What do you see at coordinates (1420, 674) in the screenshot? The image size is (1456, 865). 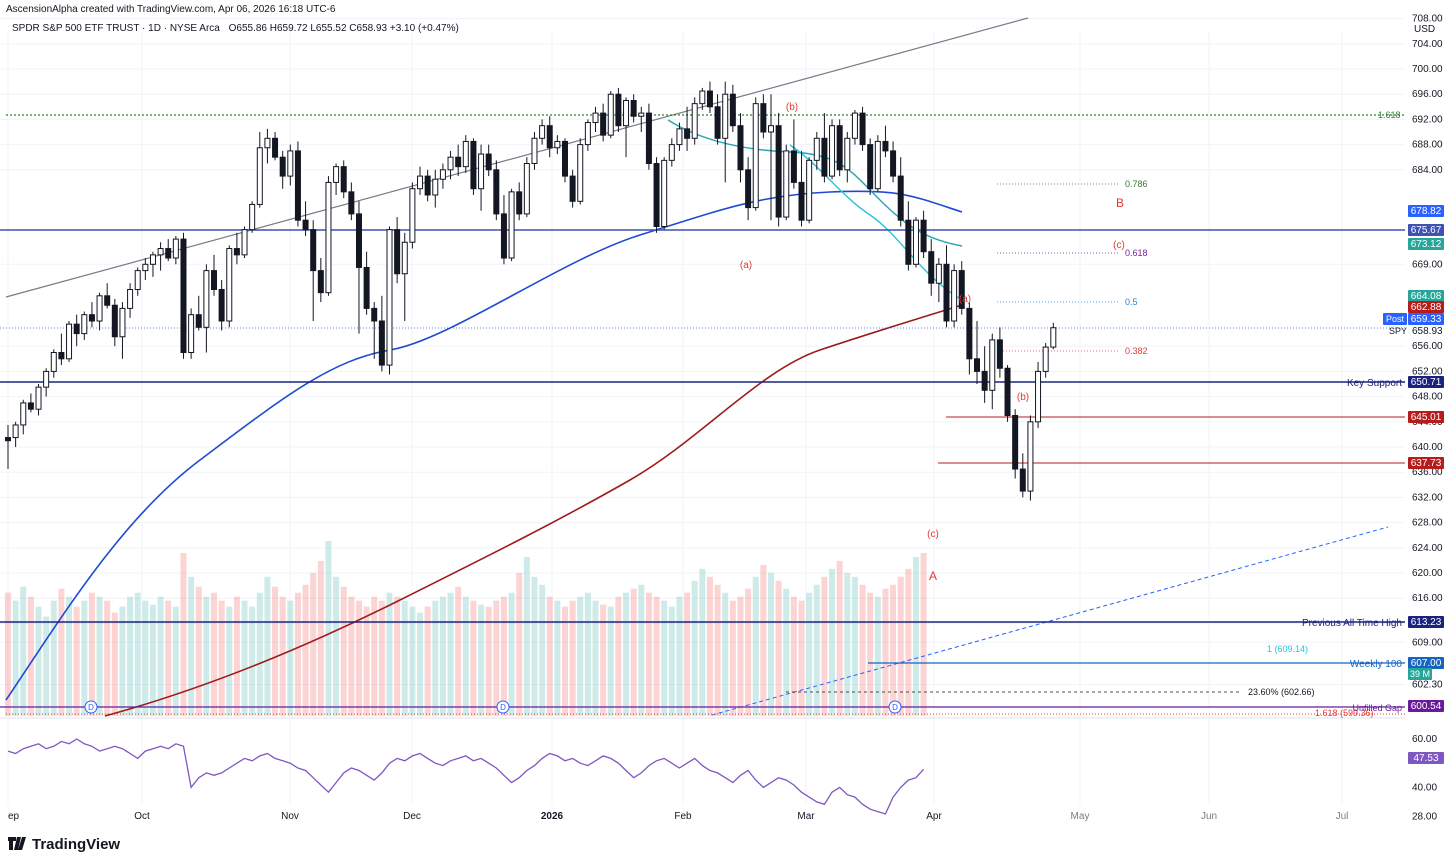 I see `volume-badge` at bounding box center [1420, 674].